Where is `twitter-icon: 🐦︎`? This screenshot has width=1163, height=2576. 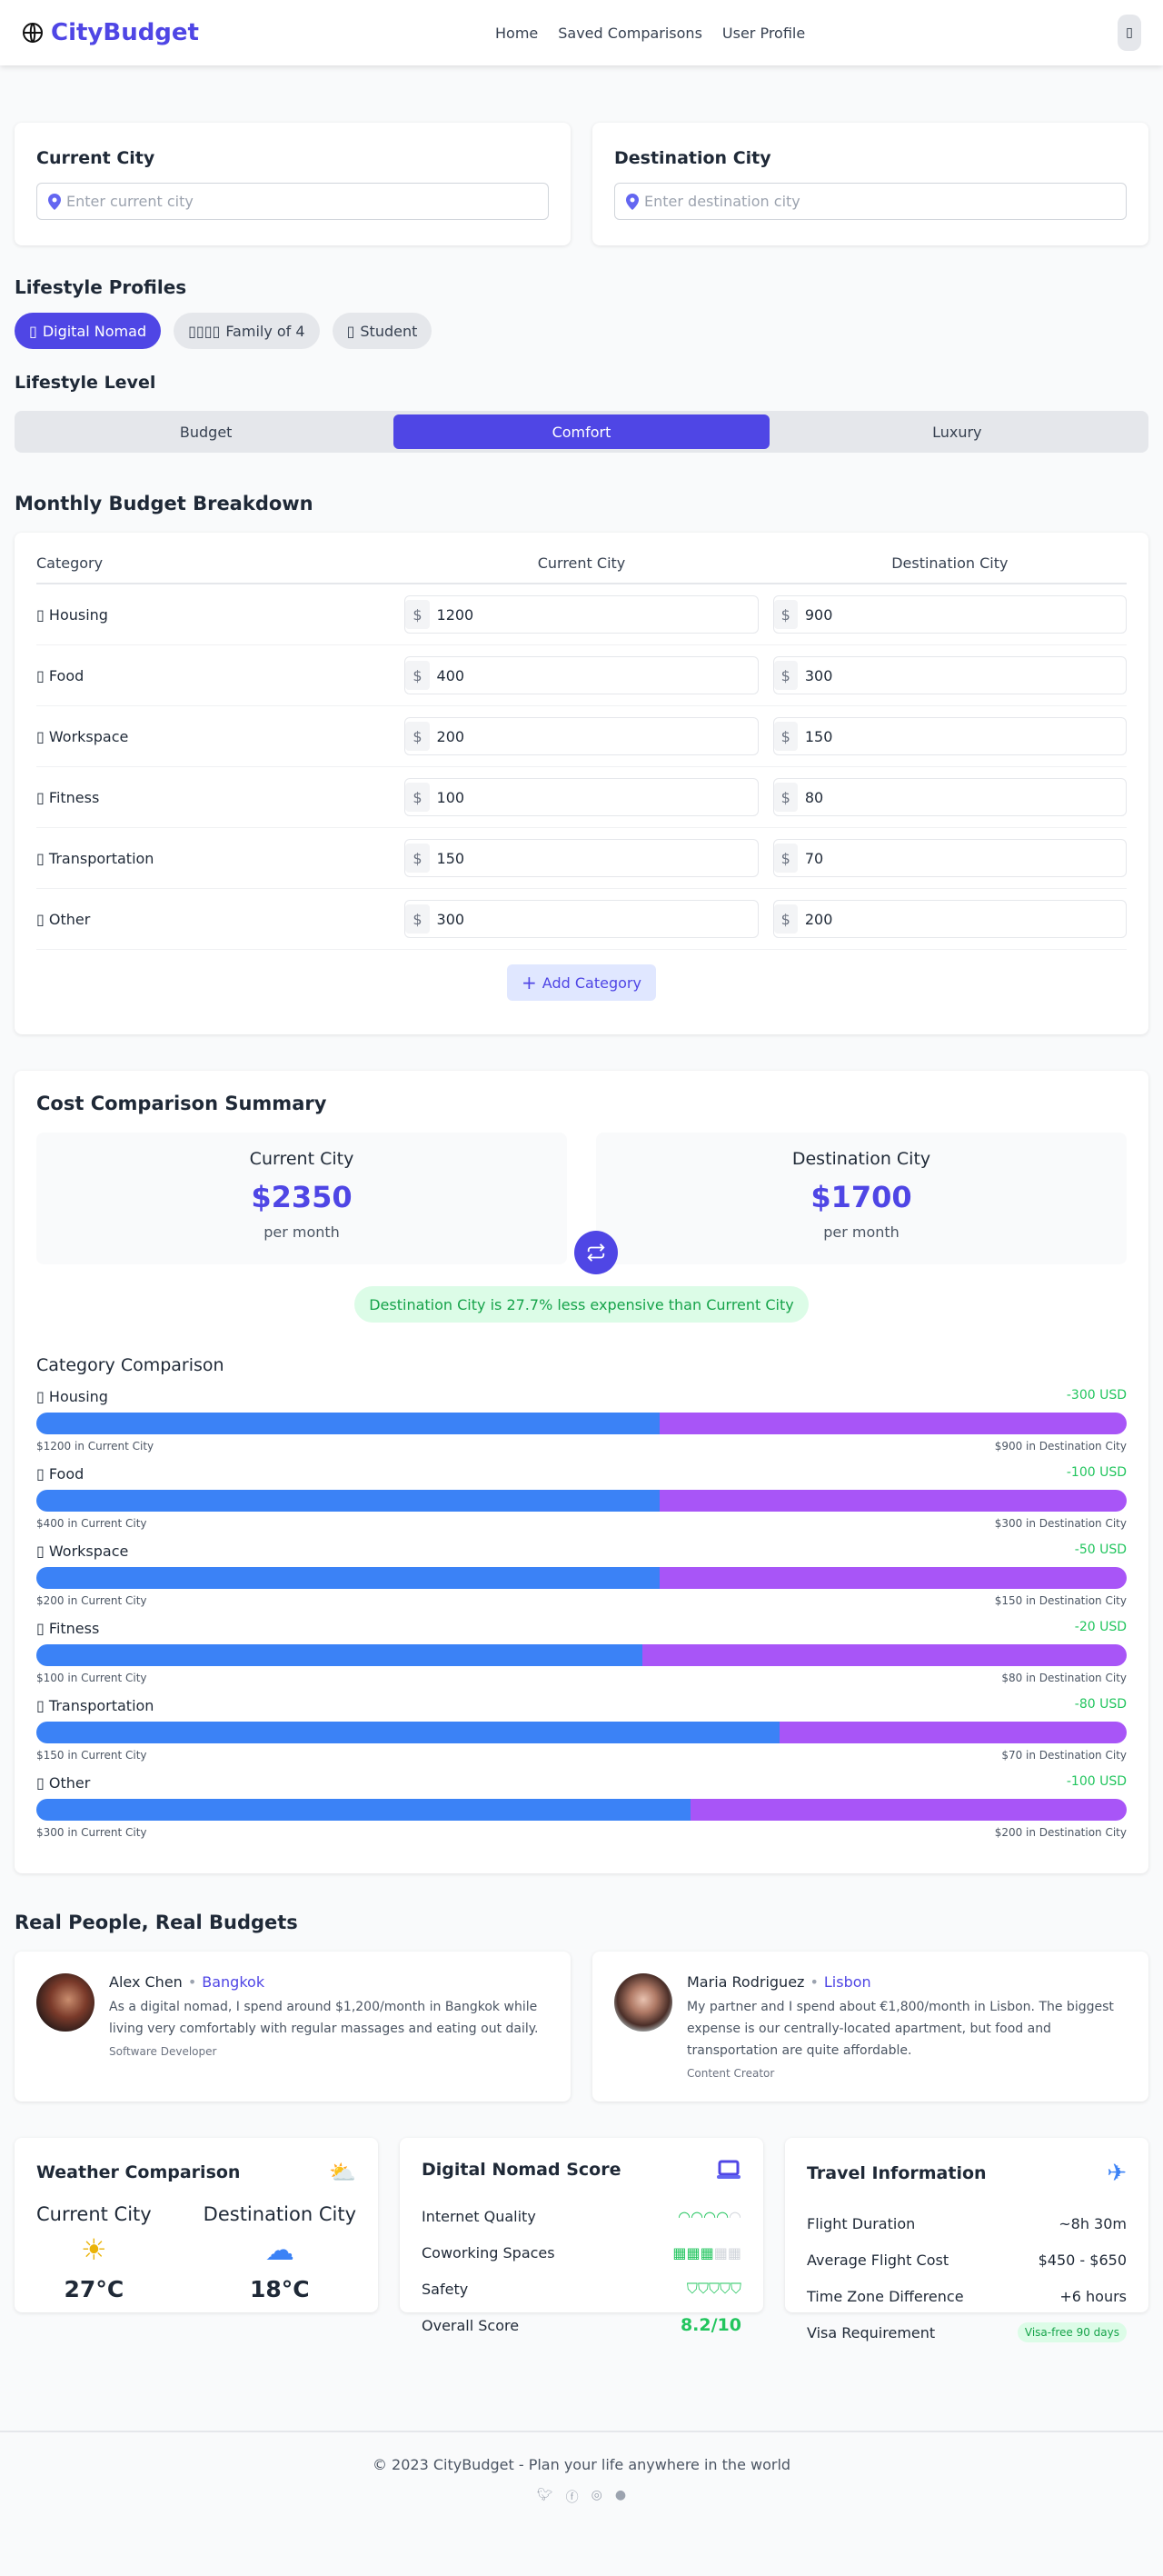
twitter-icon: 🐦︎ is located at coordinates (544, 2495).